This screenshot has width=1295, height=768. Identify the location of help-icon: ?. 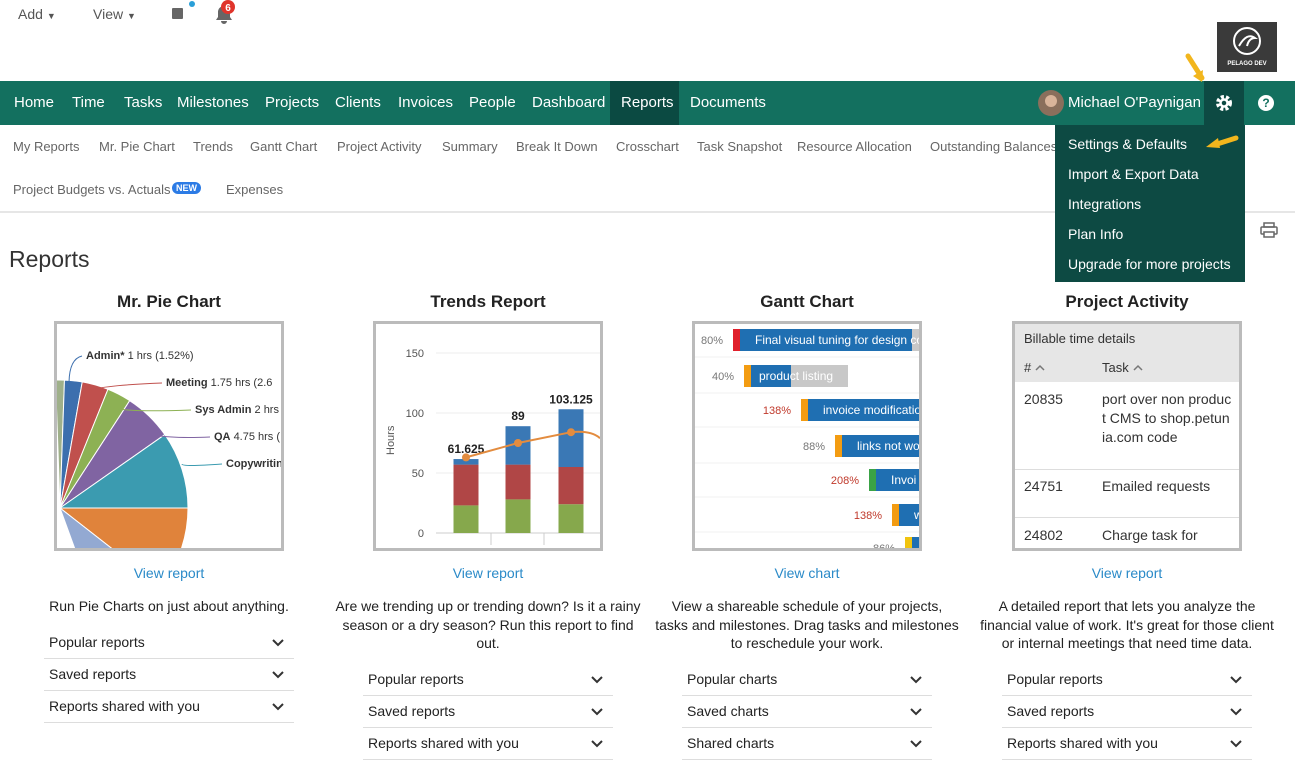
(1267, 103).